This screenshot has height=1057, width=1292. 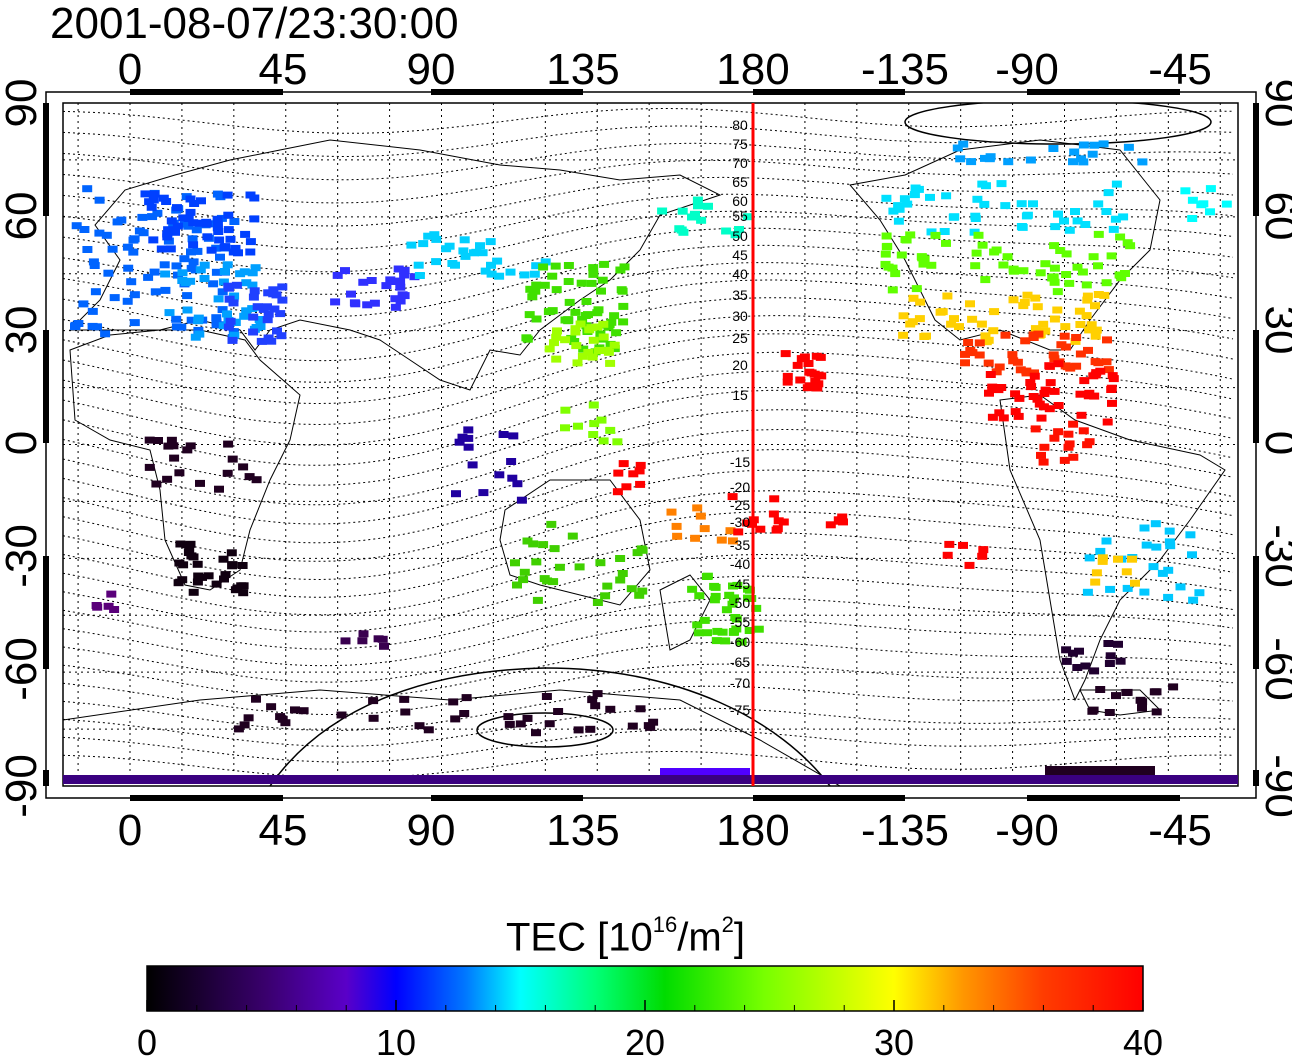 I want to click on bottom-tick-label: 45, so click(x=283, y=830).